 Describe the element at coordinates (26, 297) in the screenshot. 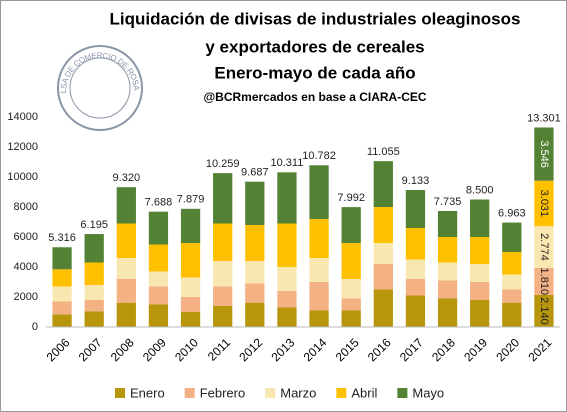

I see `y-tick-label: 2000` at that location.